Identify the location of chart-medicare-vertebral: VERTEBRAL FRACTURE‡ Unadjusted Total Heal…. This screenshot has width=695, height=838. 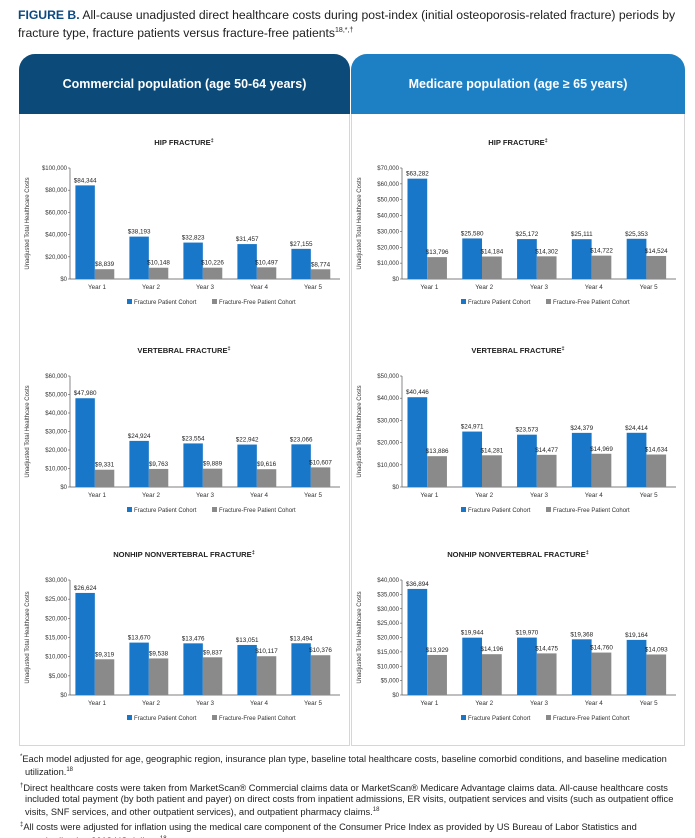
(516, 430).